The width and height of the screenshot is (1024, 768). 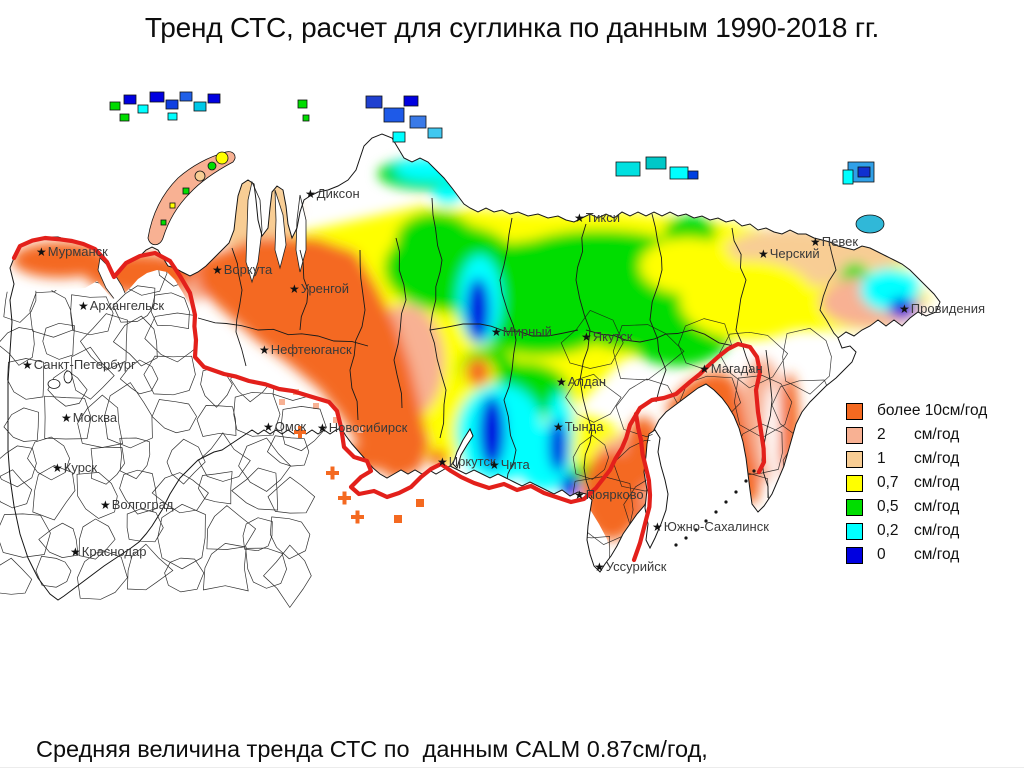 I want to click on kuril-islands, so click(x=715, y=508).